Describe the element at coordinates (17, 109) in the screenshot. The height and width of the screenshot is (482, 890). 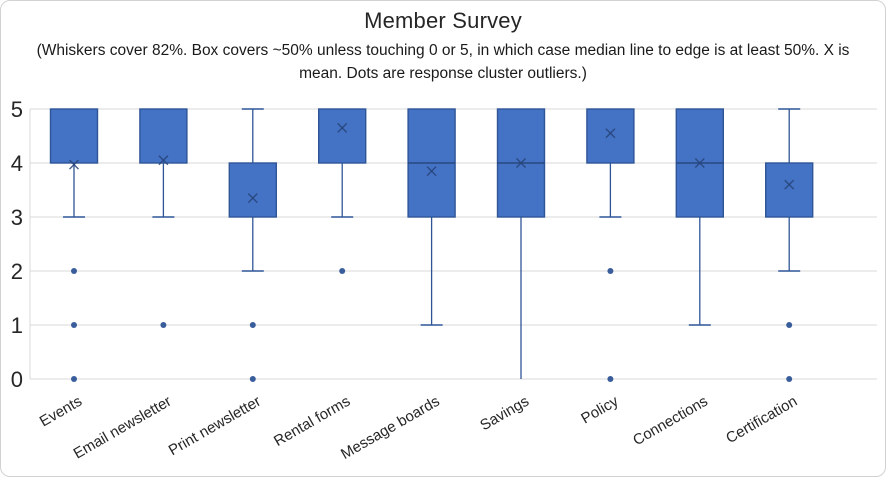
I see `y-tick-label: 5` at that location.